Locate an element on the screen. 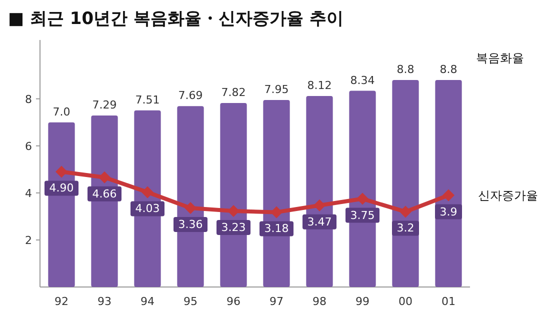 Image resolution: width=550 pixels, height=320 pixels. data-label: 3.75 is located at coordinates (362, 215).